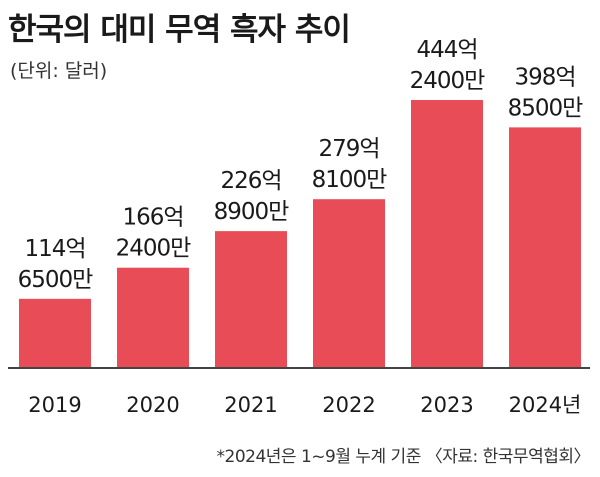  What do you see at coordinates (252, 212) in the screenshot?
I see `value-label-2021-2: 8900만` at bounding box center [252, 212].